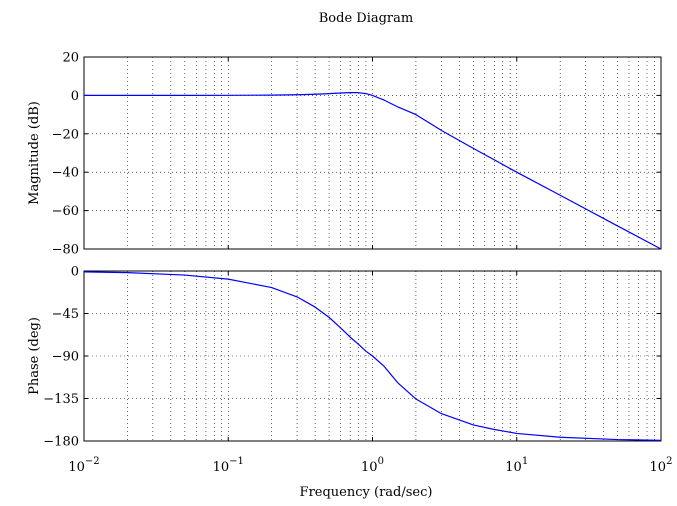 This screenshot has width=677, height=506. What do you see at coordinates (34, 356) in the screenshot?
I see `phase-axis-label: Phase (deg)` at bounding box center [34, 356].